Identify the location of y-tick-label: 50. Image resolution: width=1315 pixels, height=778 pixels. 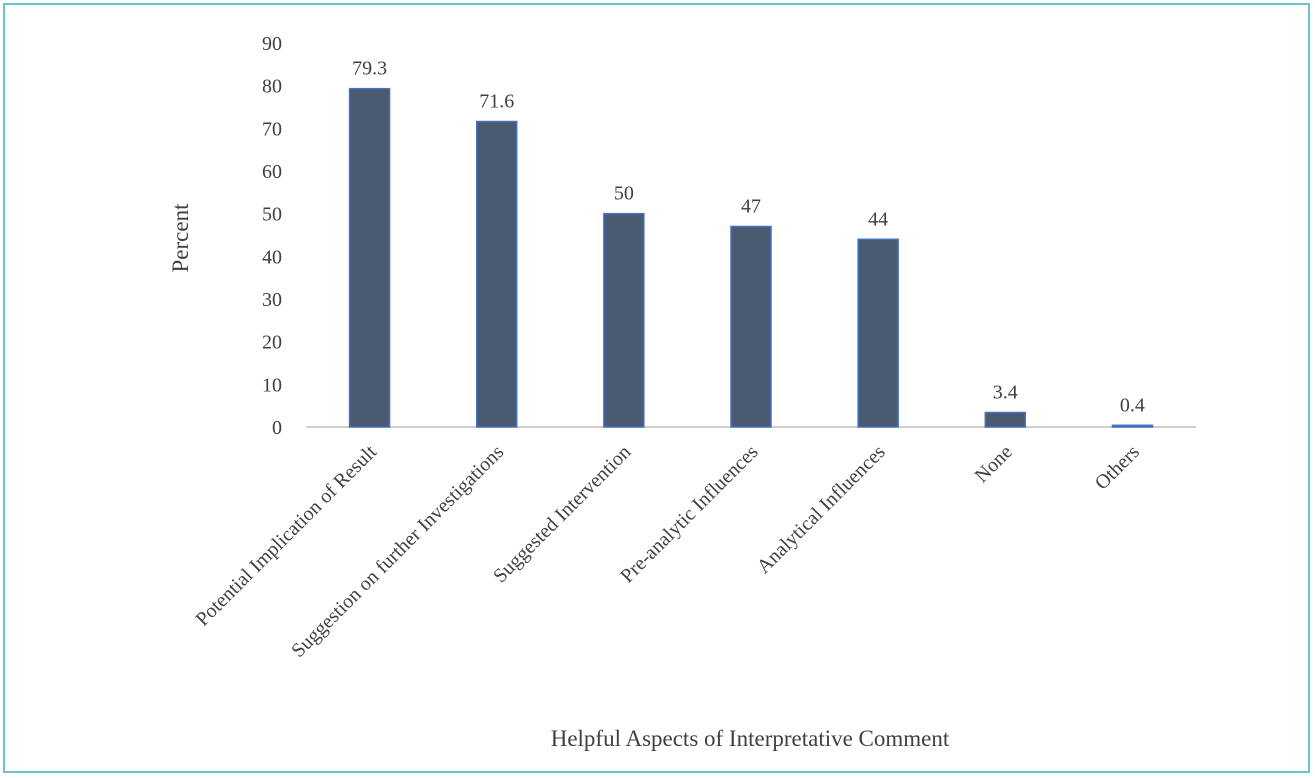
(272, 215).